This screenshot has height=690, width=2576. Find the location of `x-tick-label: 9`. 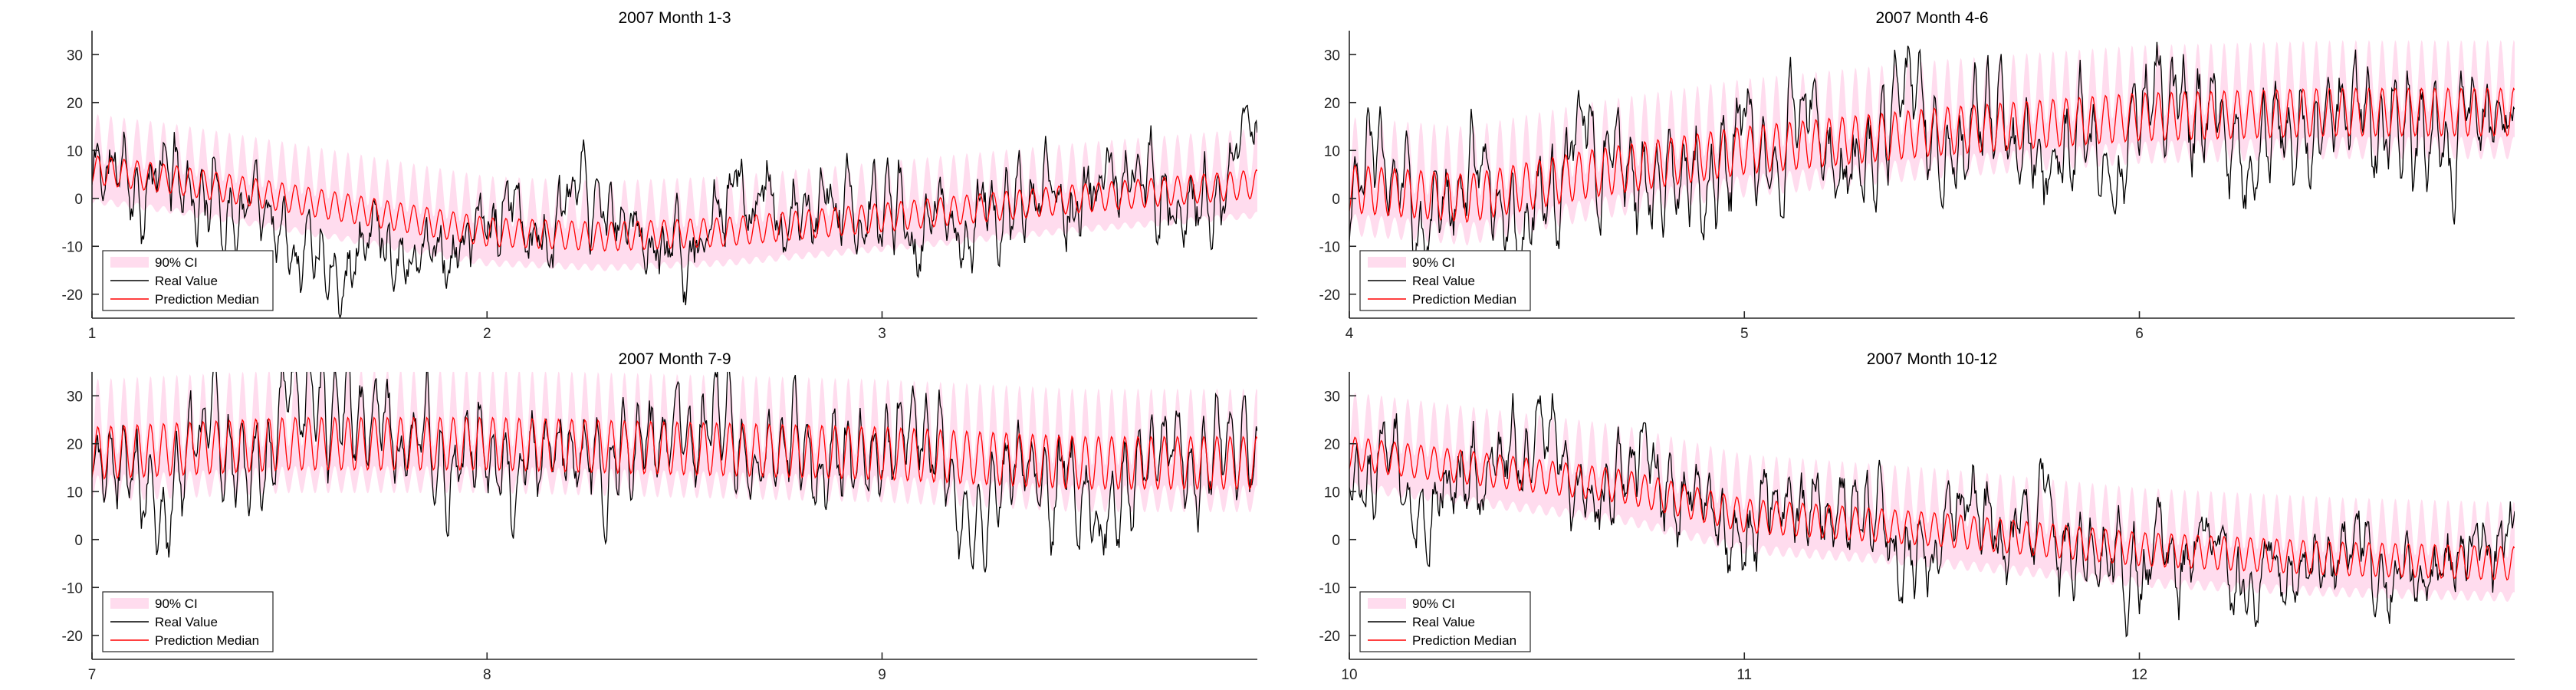

x-tick-label: 9 is located at coordinates (882, 675).